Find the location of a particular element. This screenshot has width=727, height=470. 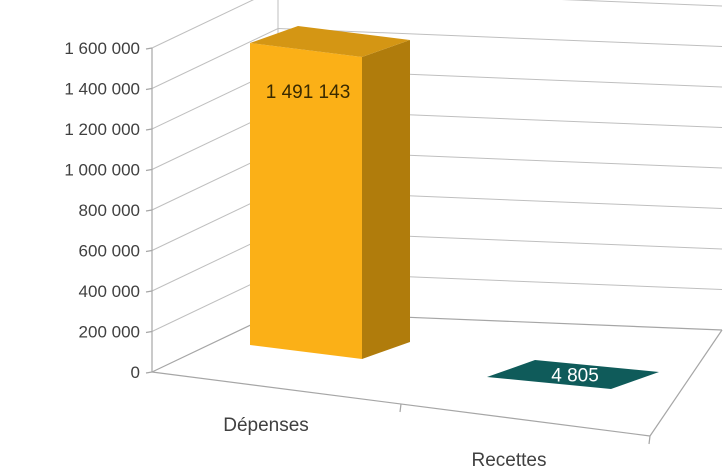

y-tick-label: 200 000 is located at coordinates (109, 332).